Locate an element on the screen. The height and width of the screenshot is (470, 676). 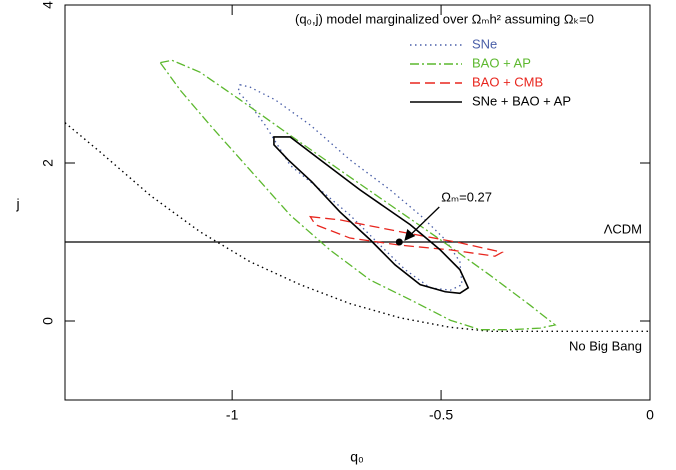
reference-label: ΛCDM is located at coordinates (623, 228).